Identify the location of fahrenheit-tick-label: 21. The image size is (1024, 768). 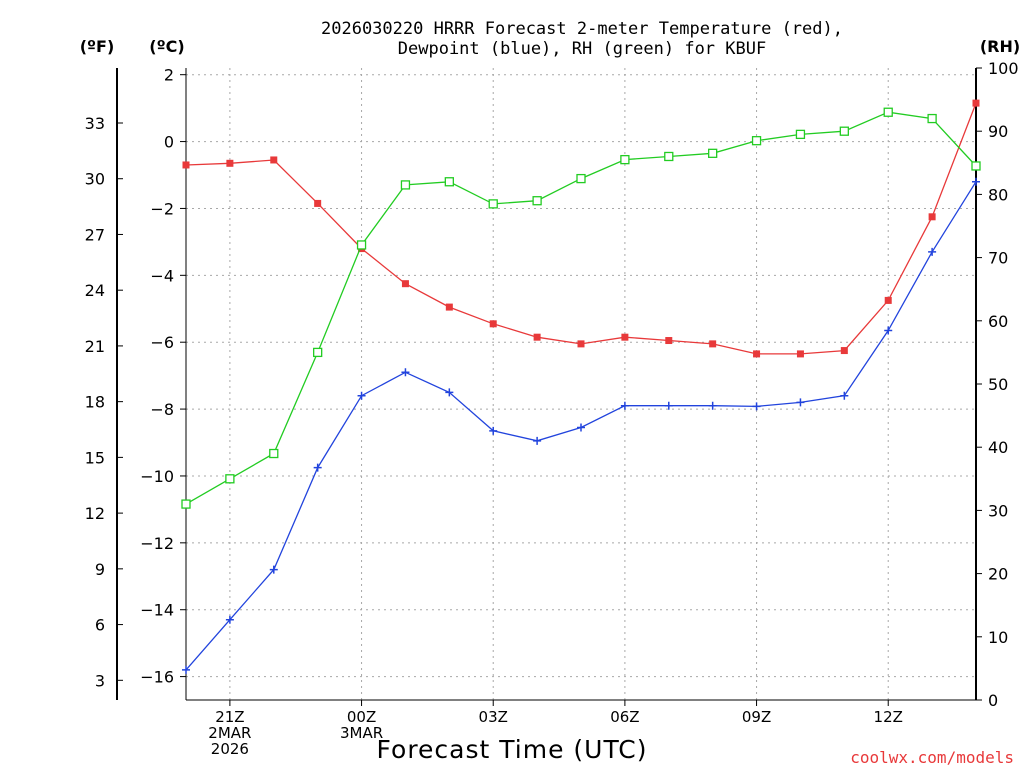
(95, 346).